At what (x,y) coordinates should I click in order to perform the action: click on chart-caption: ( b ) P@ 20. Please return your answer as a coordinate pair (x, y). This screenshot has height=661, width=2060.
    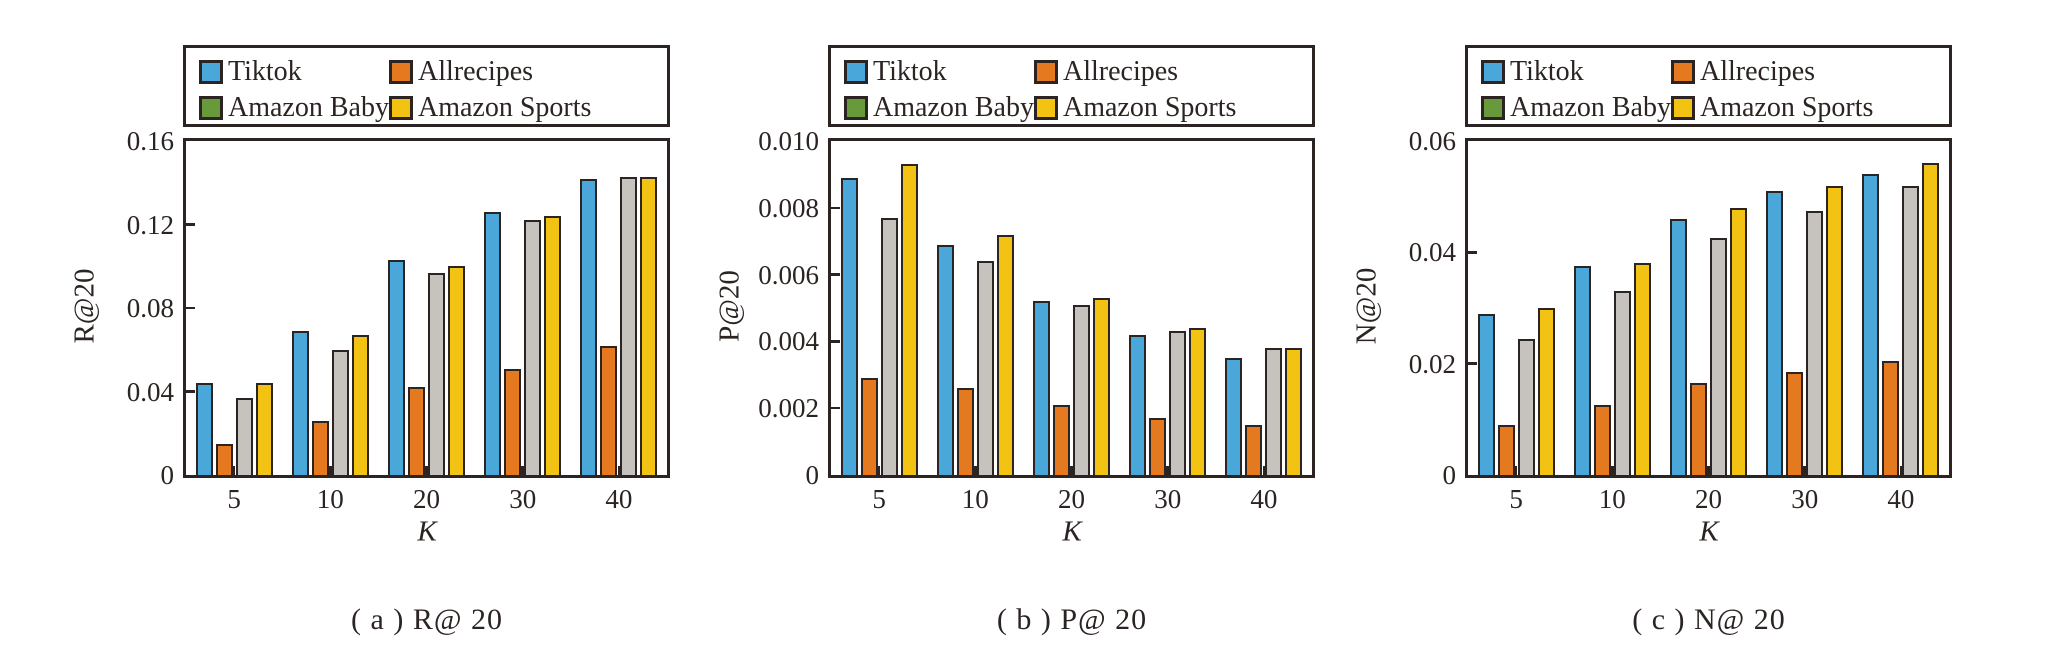
    Looking at the image, I should click on (1072, 619).